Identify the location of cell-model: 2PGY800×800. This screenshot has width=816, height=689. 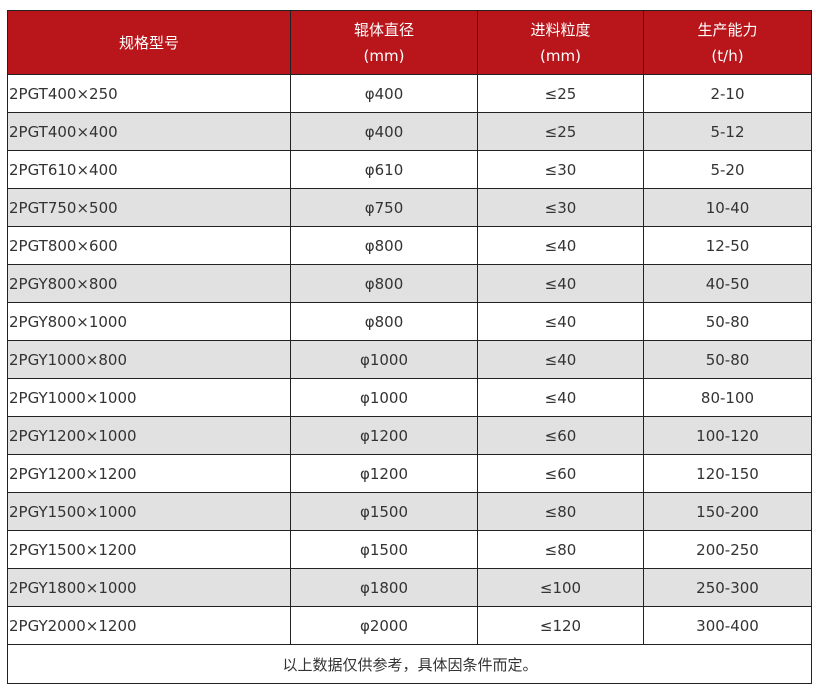
(149, 283).